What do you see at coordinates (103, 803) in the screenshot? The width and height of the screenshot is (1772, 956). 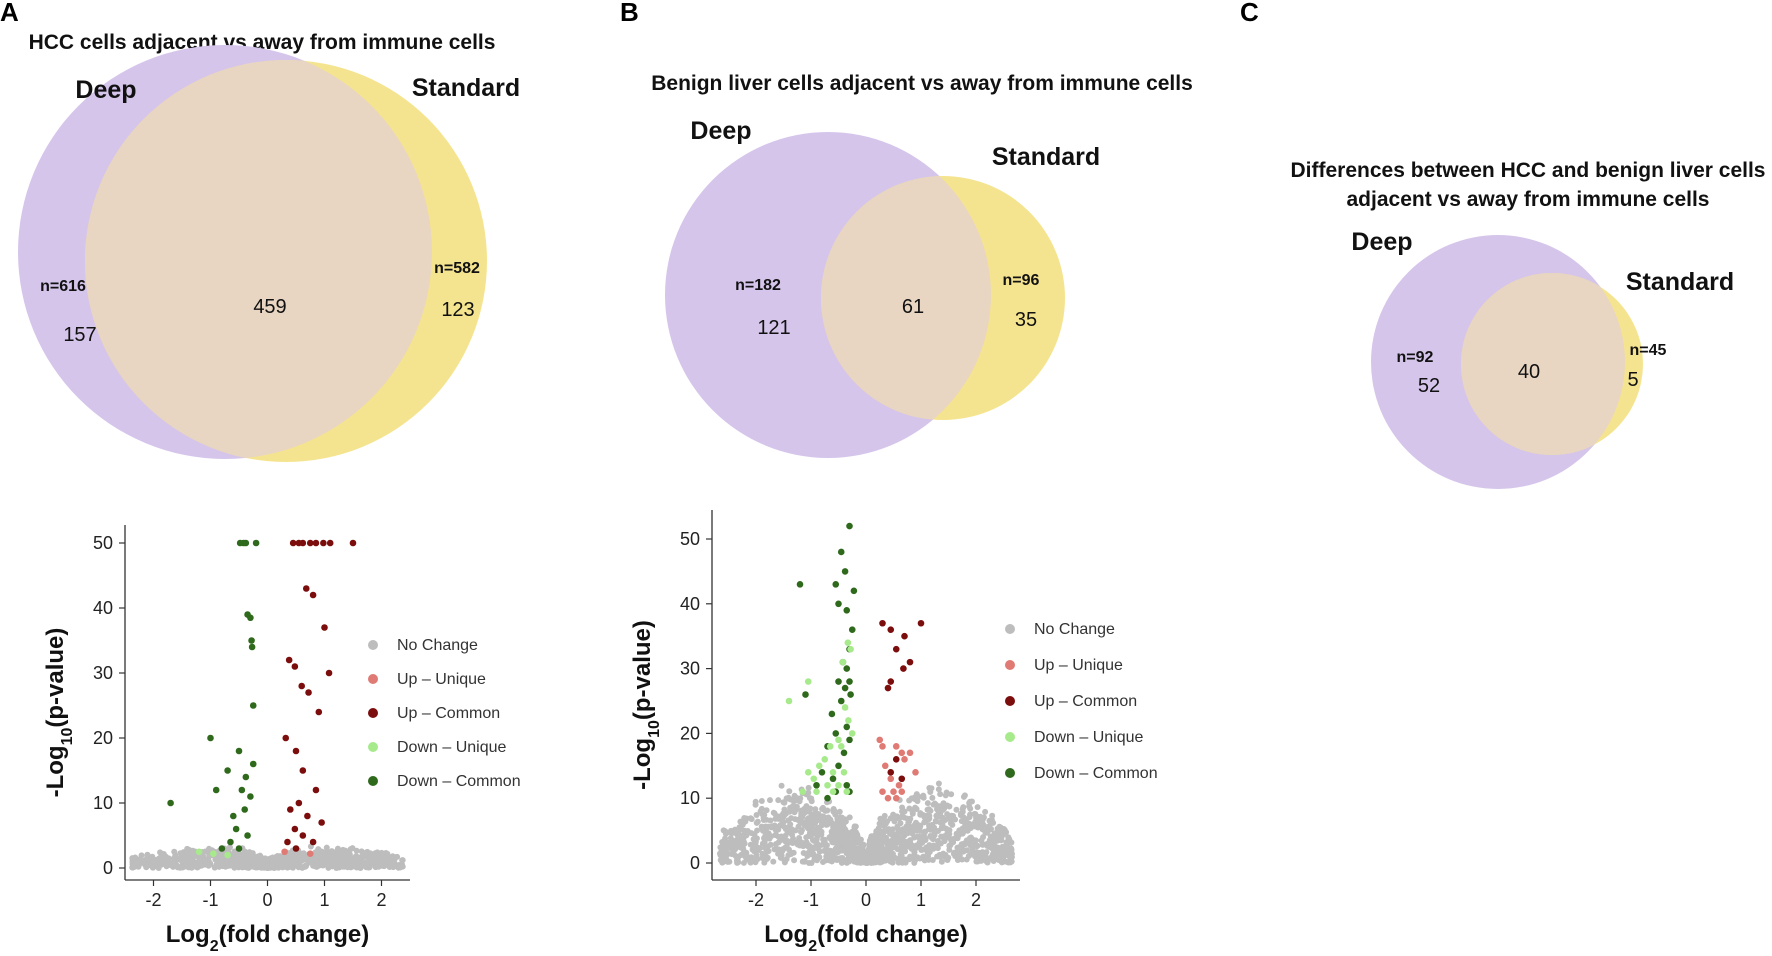 I see `y-tick-label: 10` at bounding box center [103, 803].